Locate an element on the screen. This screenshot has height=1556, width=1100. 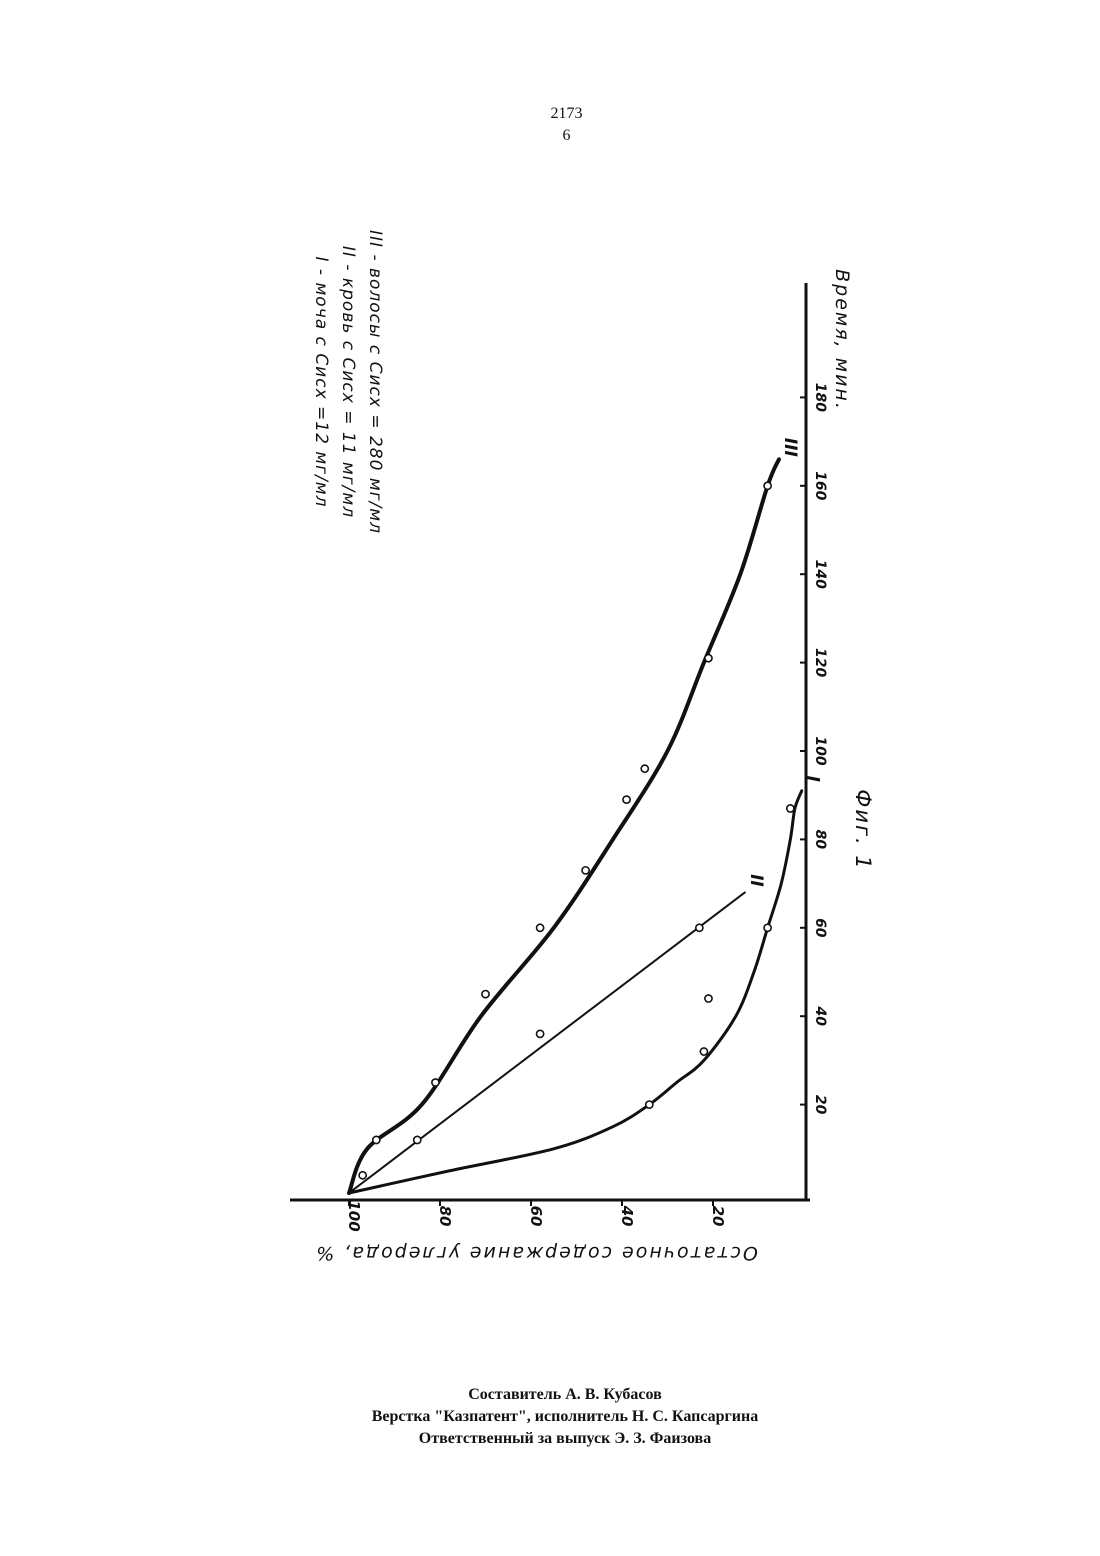
y-tick-label: 40 is located at coordinates (627, 1216).